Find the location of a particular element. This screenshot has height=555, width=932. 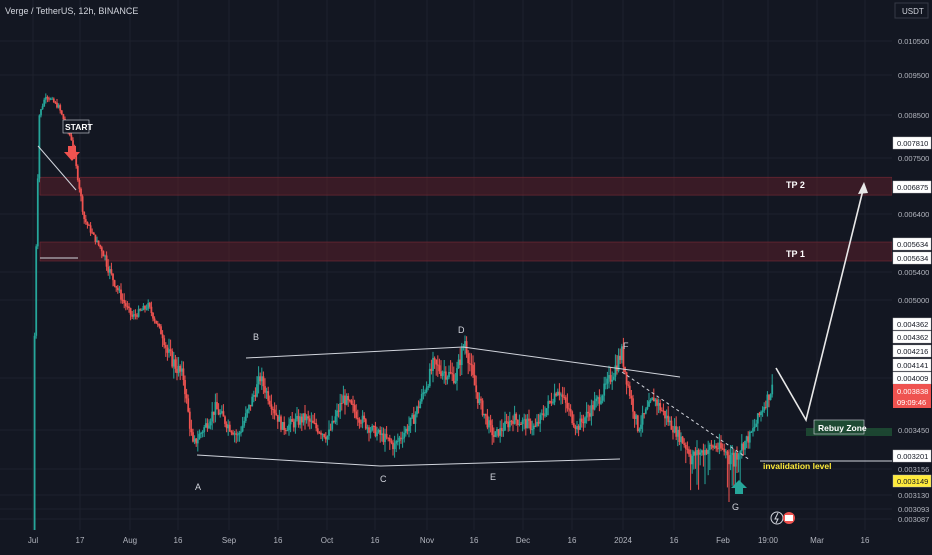

lightning-icon is located at coordinates (777, 518).